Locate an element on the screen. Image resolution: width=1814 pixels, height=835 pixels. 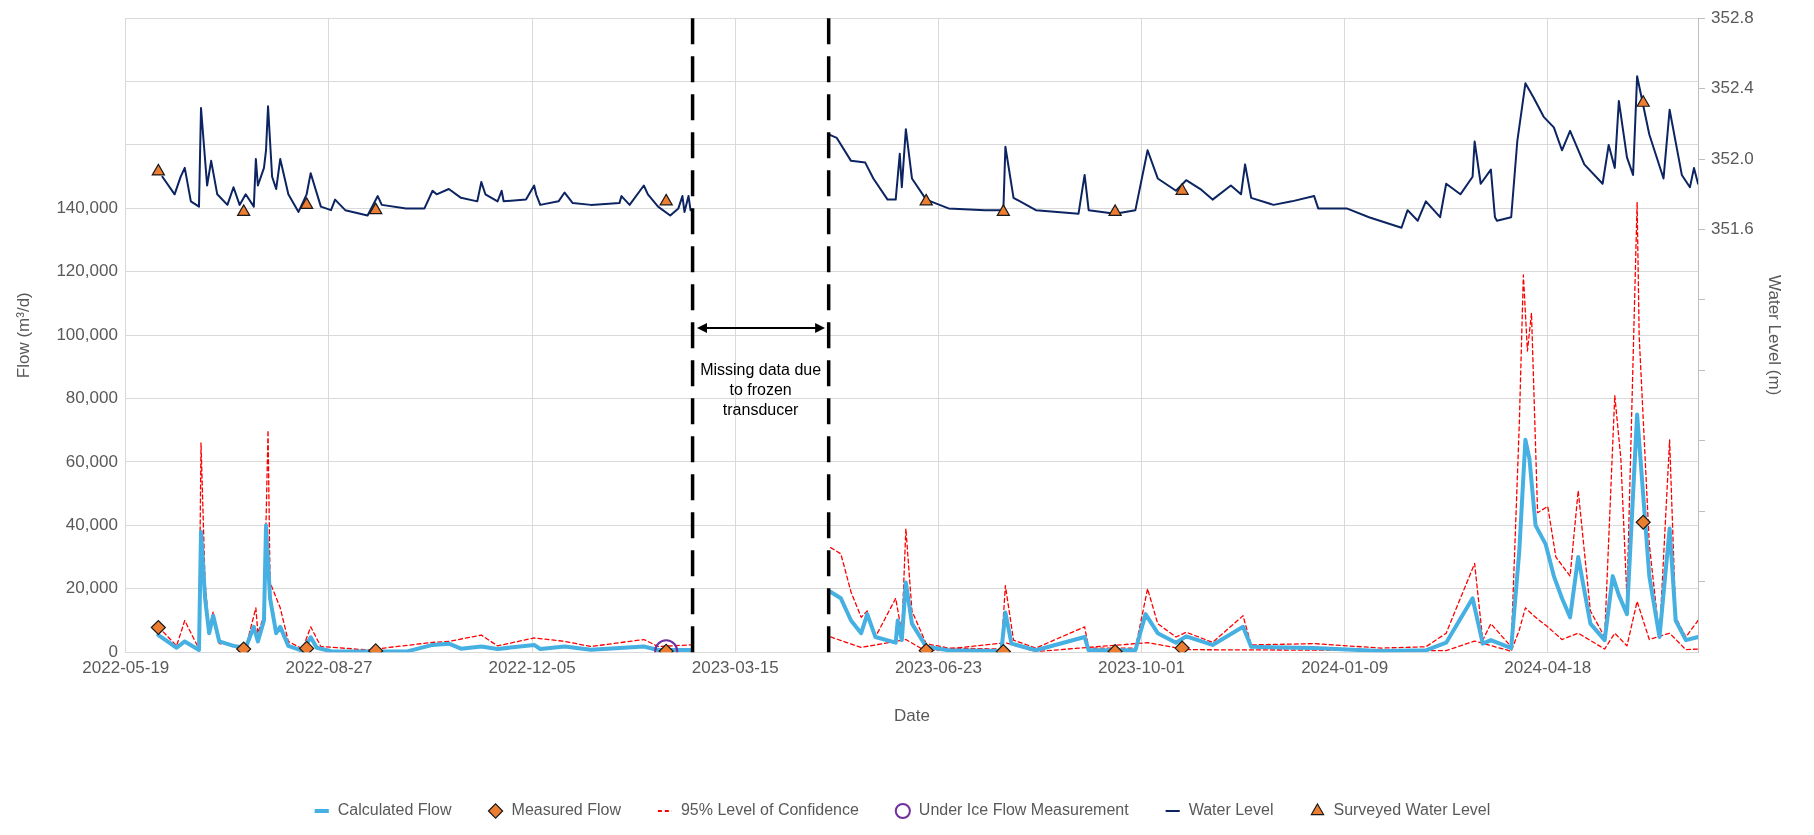
legend-label: Calculated Flow is located at coordinates (394, 810).